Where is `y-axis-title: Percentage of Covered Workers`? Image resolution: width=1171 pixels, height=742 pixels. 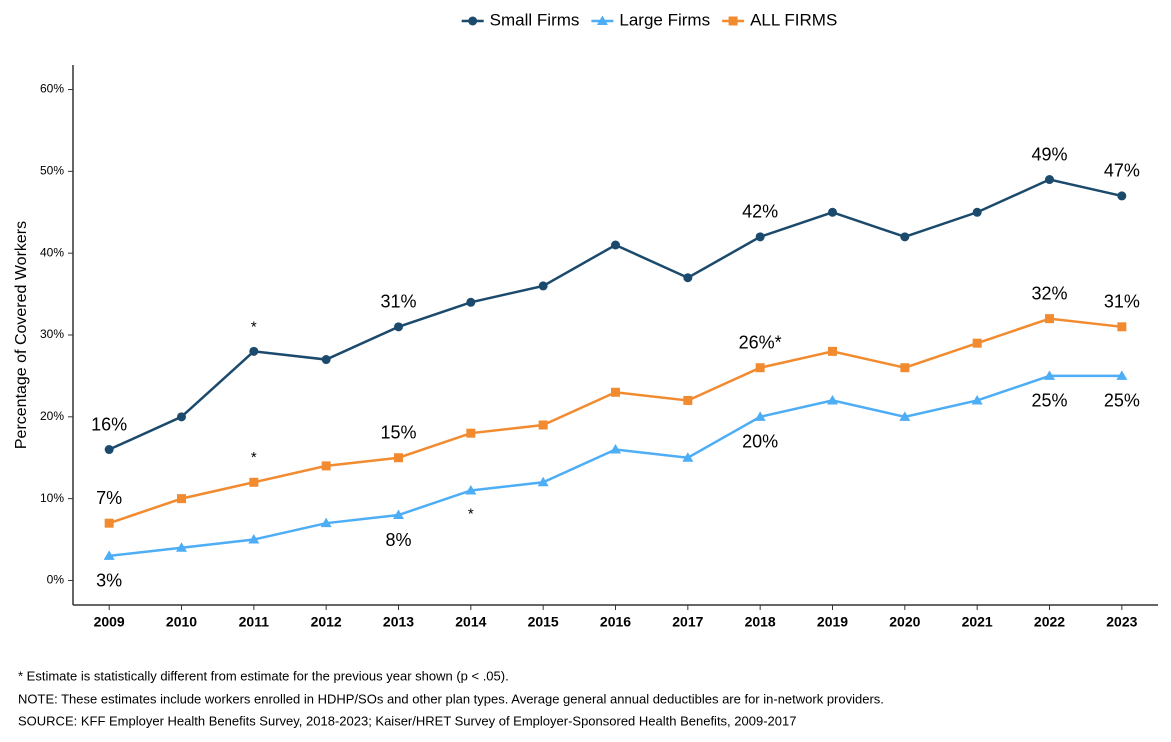 y-axis-title: Percentage of Covered Workers is located at coordinates (21, 335).